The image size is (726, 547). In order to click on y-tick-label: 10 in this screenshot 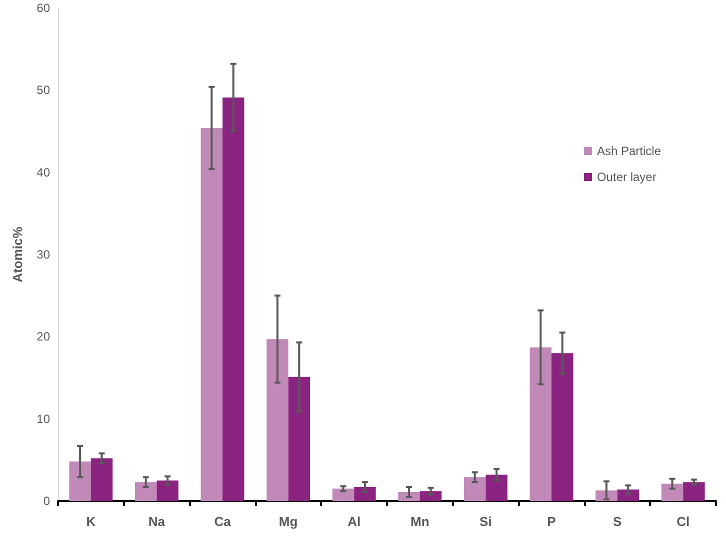, I will do `click(43, 419)`.